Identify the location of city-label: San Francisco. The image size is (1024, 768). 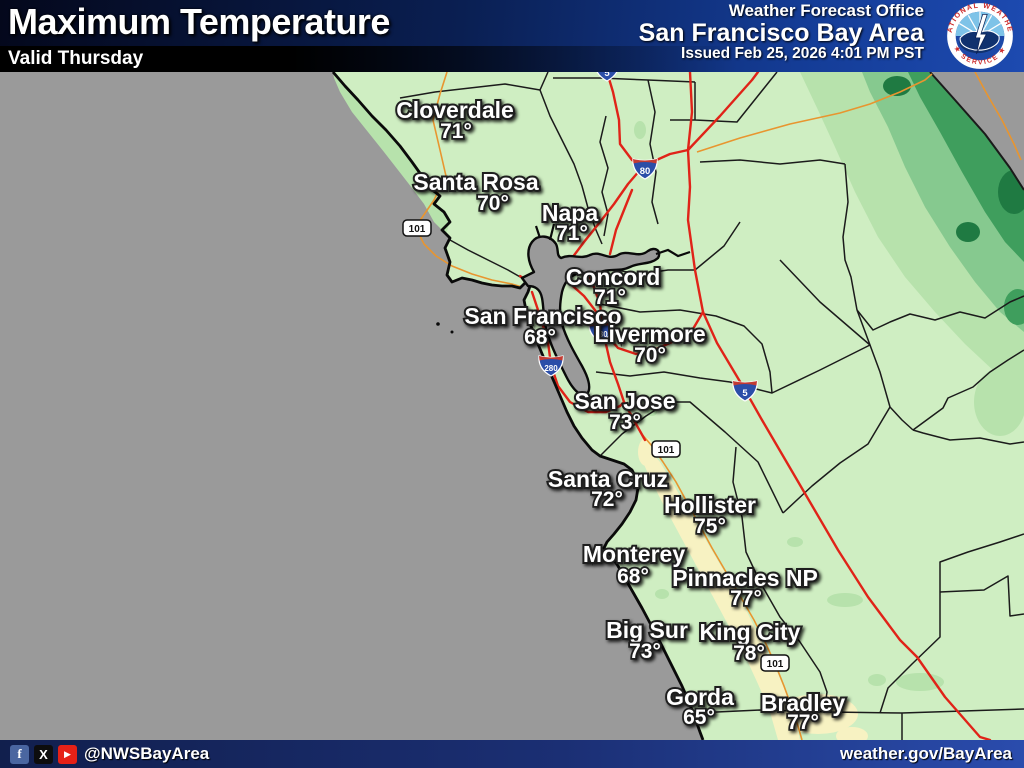
(542, 316).